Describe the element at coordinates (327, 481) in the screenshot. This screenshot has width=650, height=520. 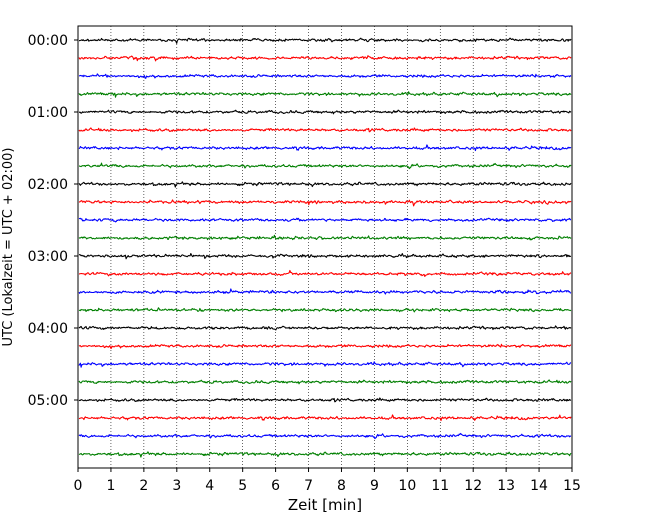
I see `x-axis-ticks: 0 1 2 3 4 5 6 7 8 9 10 11 12 13 14 15` at that location.